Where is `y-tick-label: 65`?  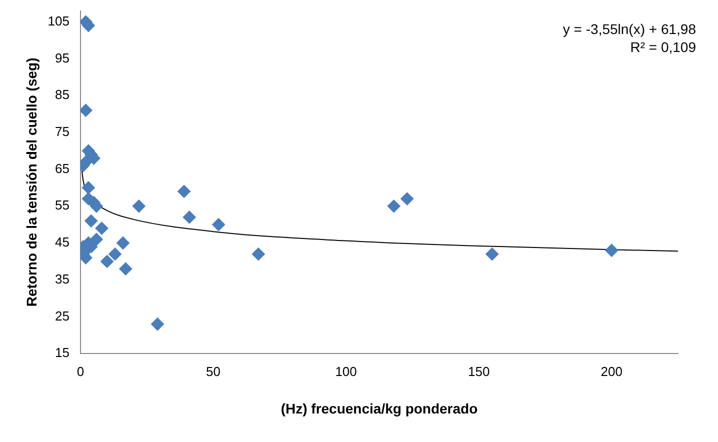
y-tick-label: 65 is located at coordinates (62, 168).